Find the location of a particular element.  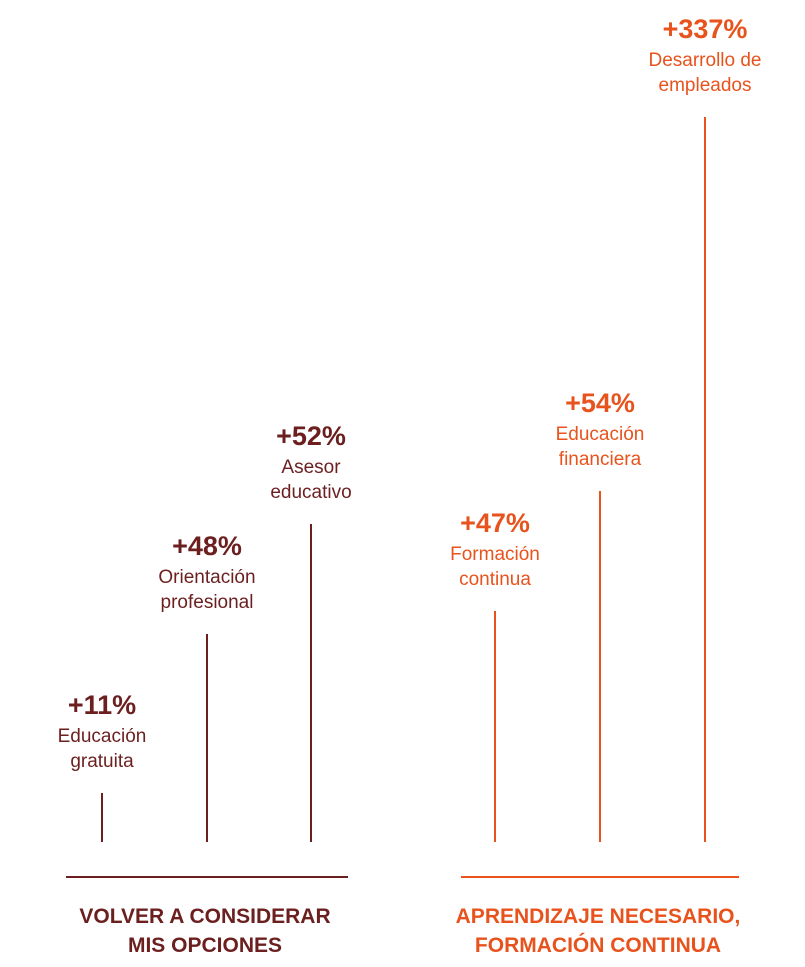

category-label-2-1-line-1: Formación is located at coordinates (495, 554).